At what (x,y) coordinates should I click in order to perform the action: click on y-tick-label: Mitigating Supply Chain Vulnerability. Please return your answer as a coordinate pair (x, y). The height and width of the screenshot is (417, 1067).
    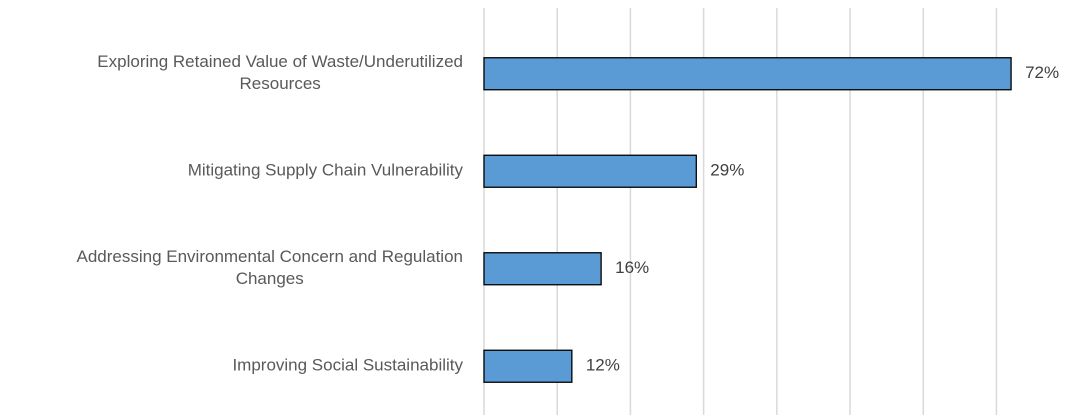
    Looking at the image, I should click on (326, 170).